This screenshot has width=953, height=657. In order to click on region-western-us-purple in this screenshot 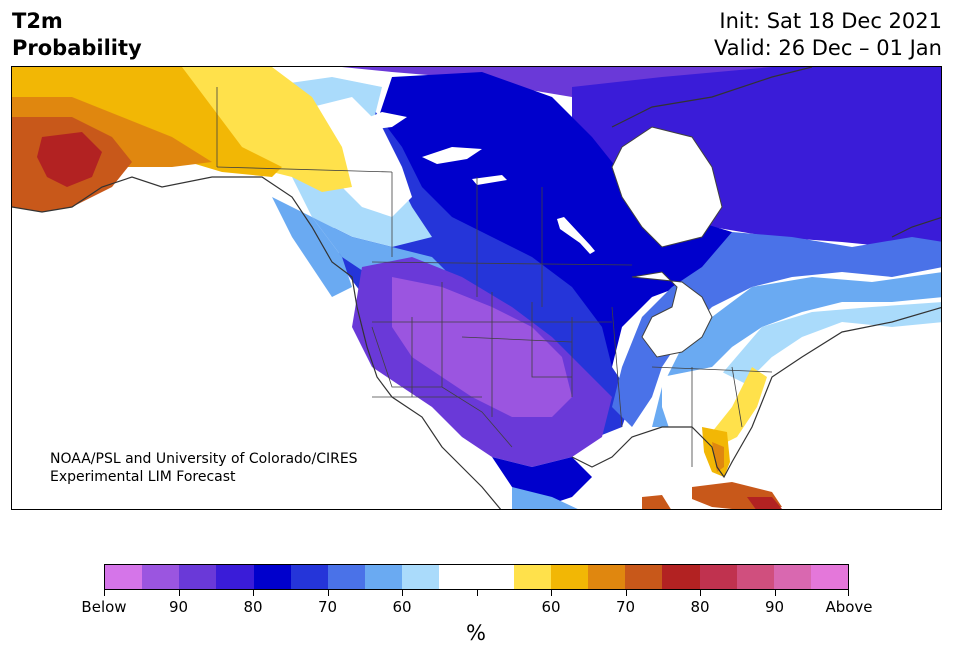, I will do `click(482, 347)`.